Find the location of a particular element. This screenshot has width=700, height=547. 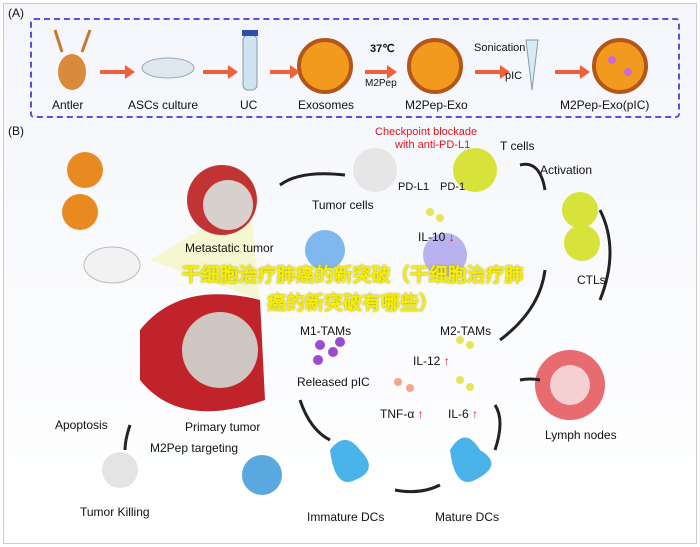

lymph-nodes-label: Lymph nodes is located at coordinates (581, 435).